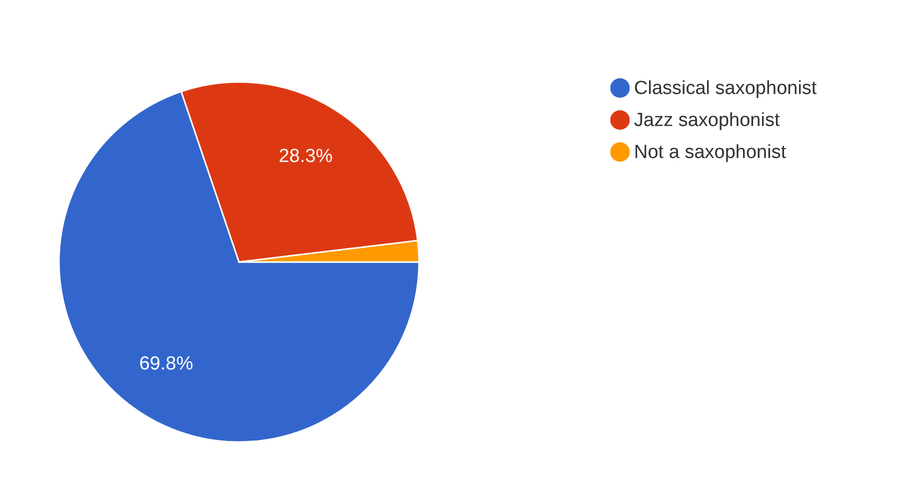  Describe the element at coordinates (166, 364) in the screenshot. I see `data-label: 69.8%` at that location.